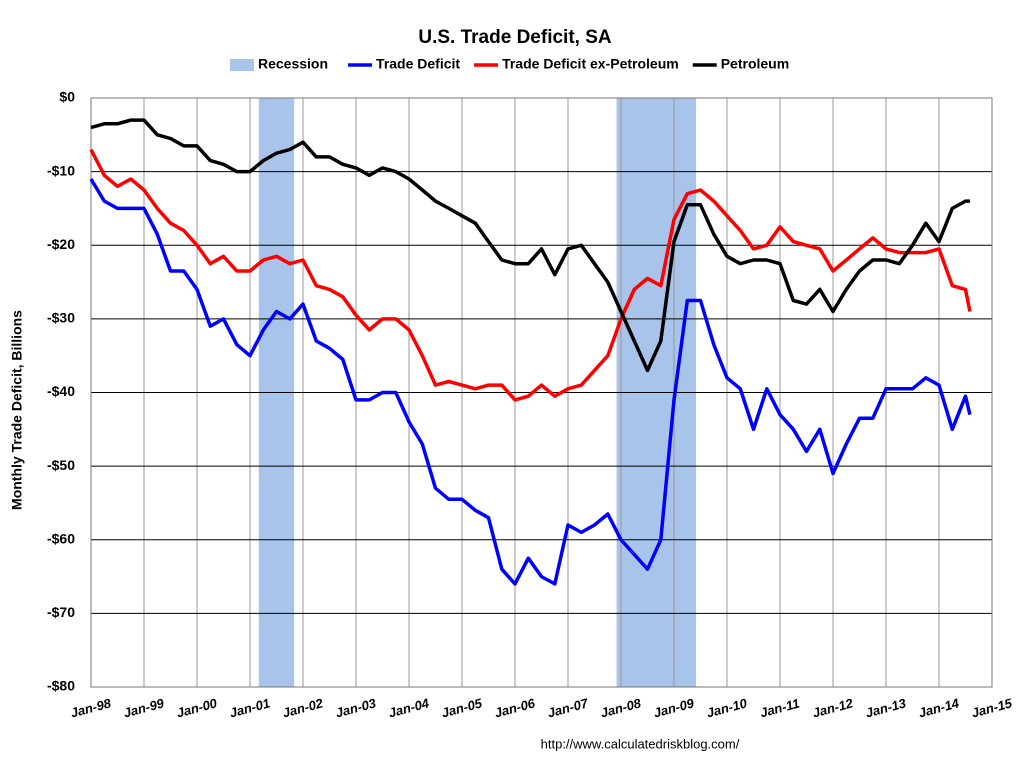 This screenshot has width=1031, height=757. Describe the element at coordinates (640, 743) in the screenshot. I see `source: http://www.calculatedriskblog.com/` at that location.